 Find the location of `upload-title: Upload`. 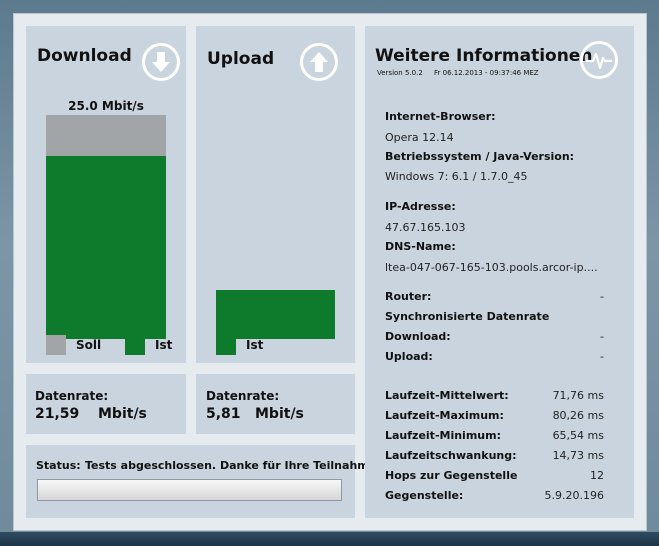

upload-title: Upload is located at coordinates (241, 59).